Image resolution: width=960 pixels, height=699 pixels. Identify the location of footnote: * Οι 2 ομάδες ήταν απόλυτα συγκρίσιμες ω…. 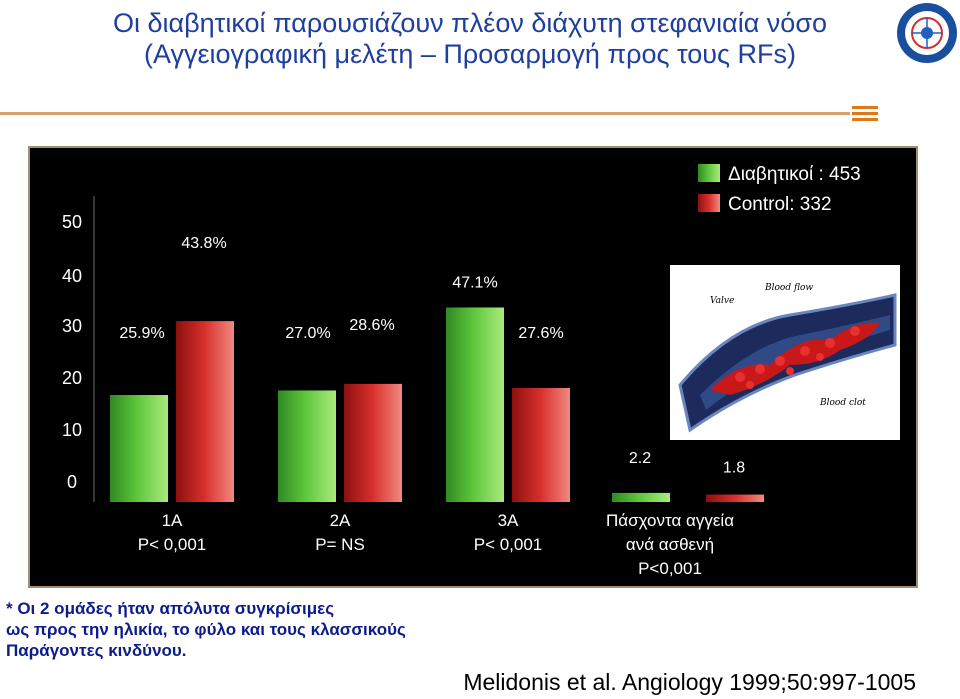
(206, 629).